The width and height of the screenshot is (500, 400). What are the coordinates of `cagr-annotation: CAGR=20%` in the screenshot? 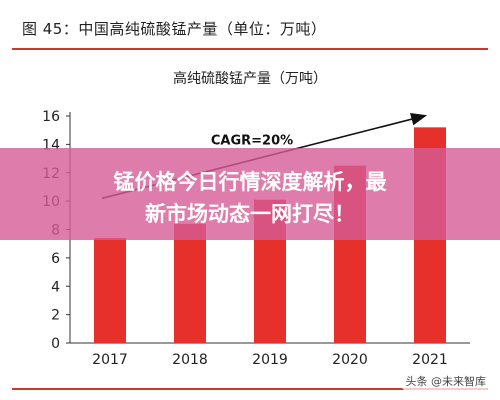 It's located at (252, 140).